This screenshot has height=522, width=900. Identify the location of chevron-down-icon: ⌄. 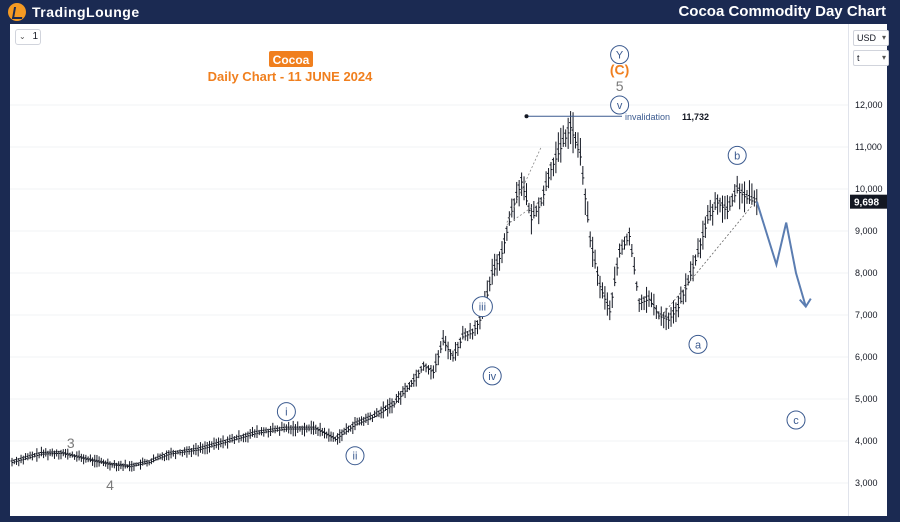
(22, 36).